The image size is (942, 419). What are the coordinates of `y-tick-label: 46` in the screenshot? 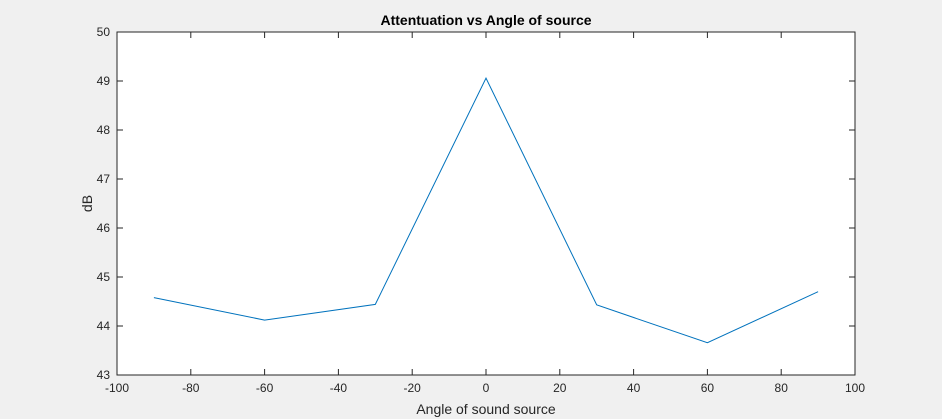 It's located at (104, 228).